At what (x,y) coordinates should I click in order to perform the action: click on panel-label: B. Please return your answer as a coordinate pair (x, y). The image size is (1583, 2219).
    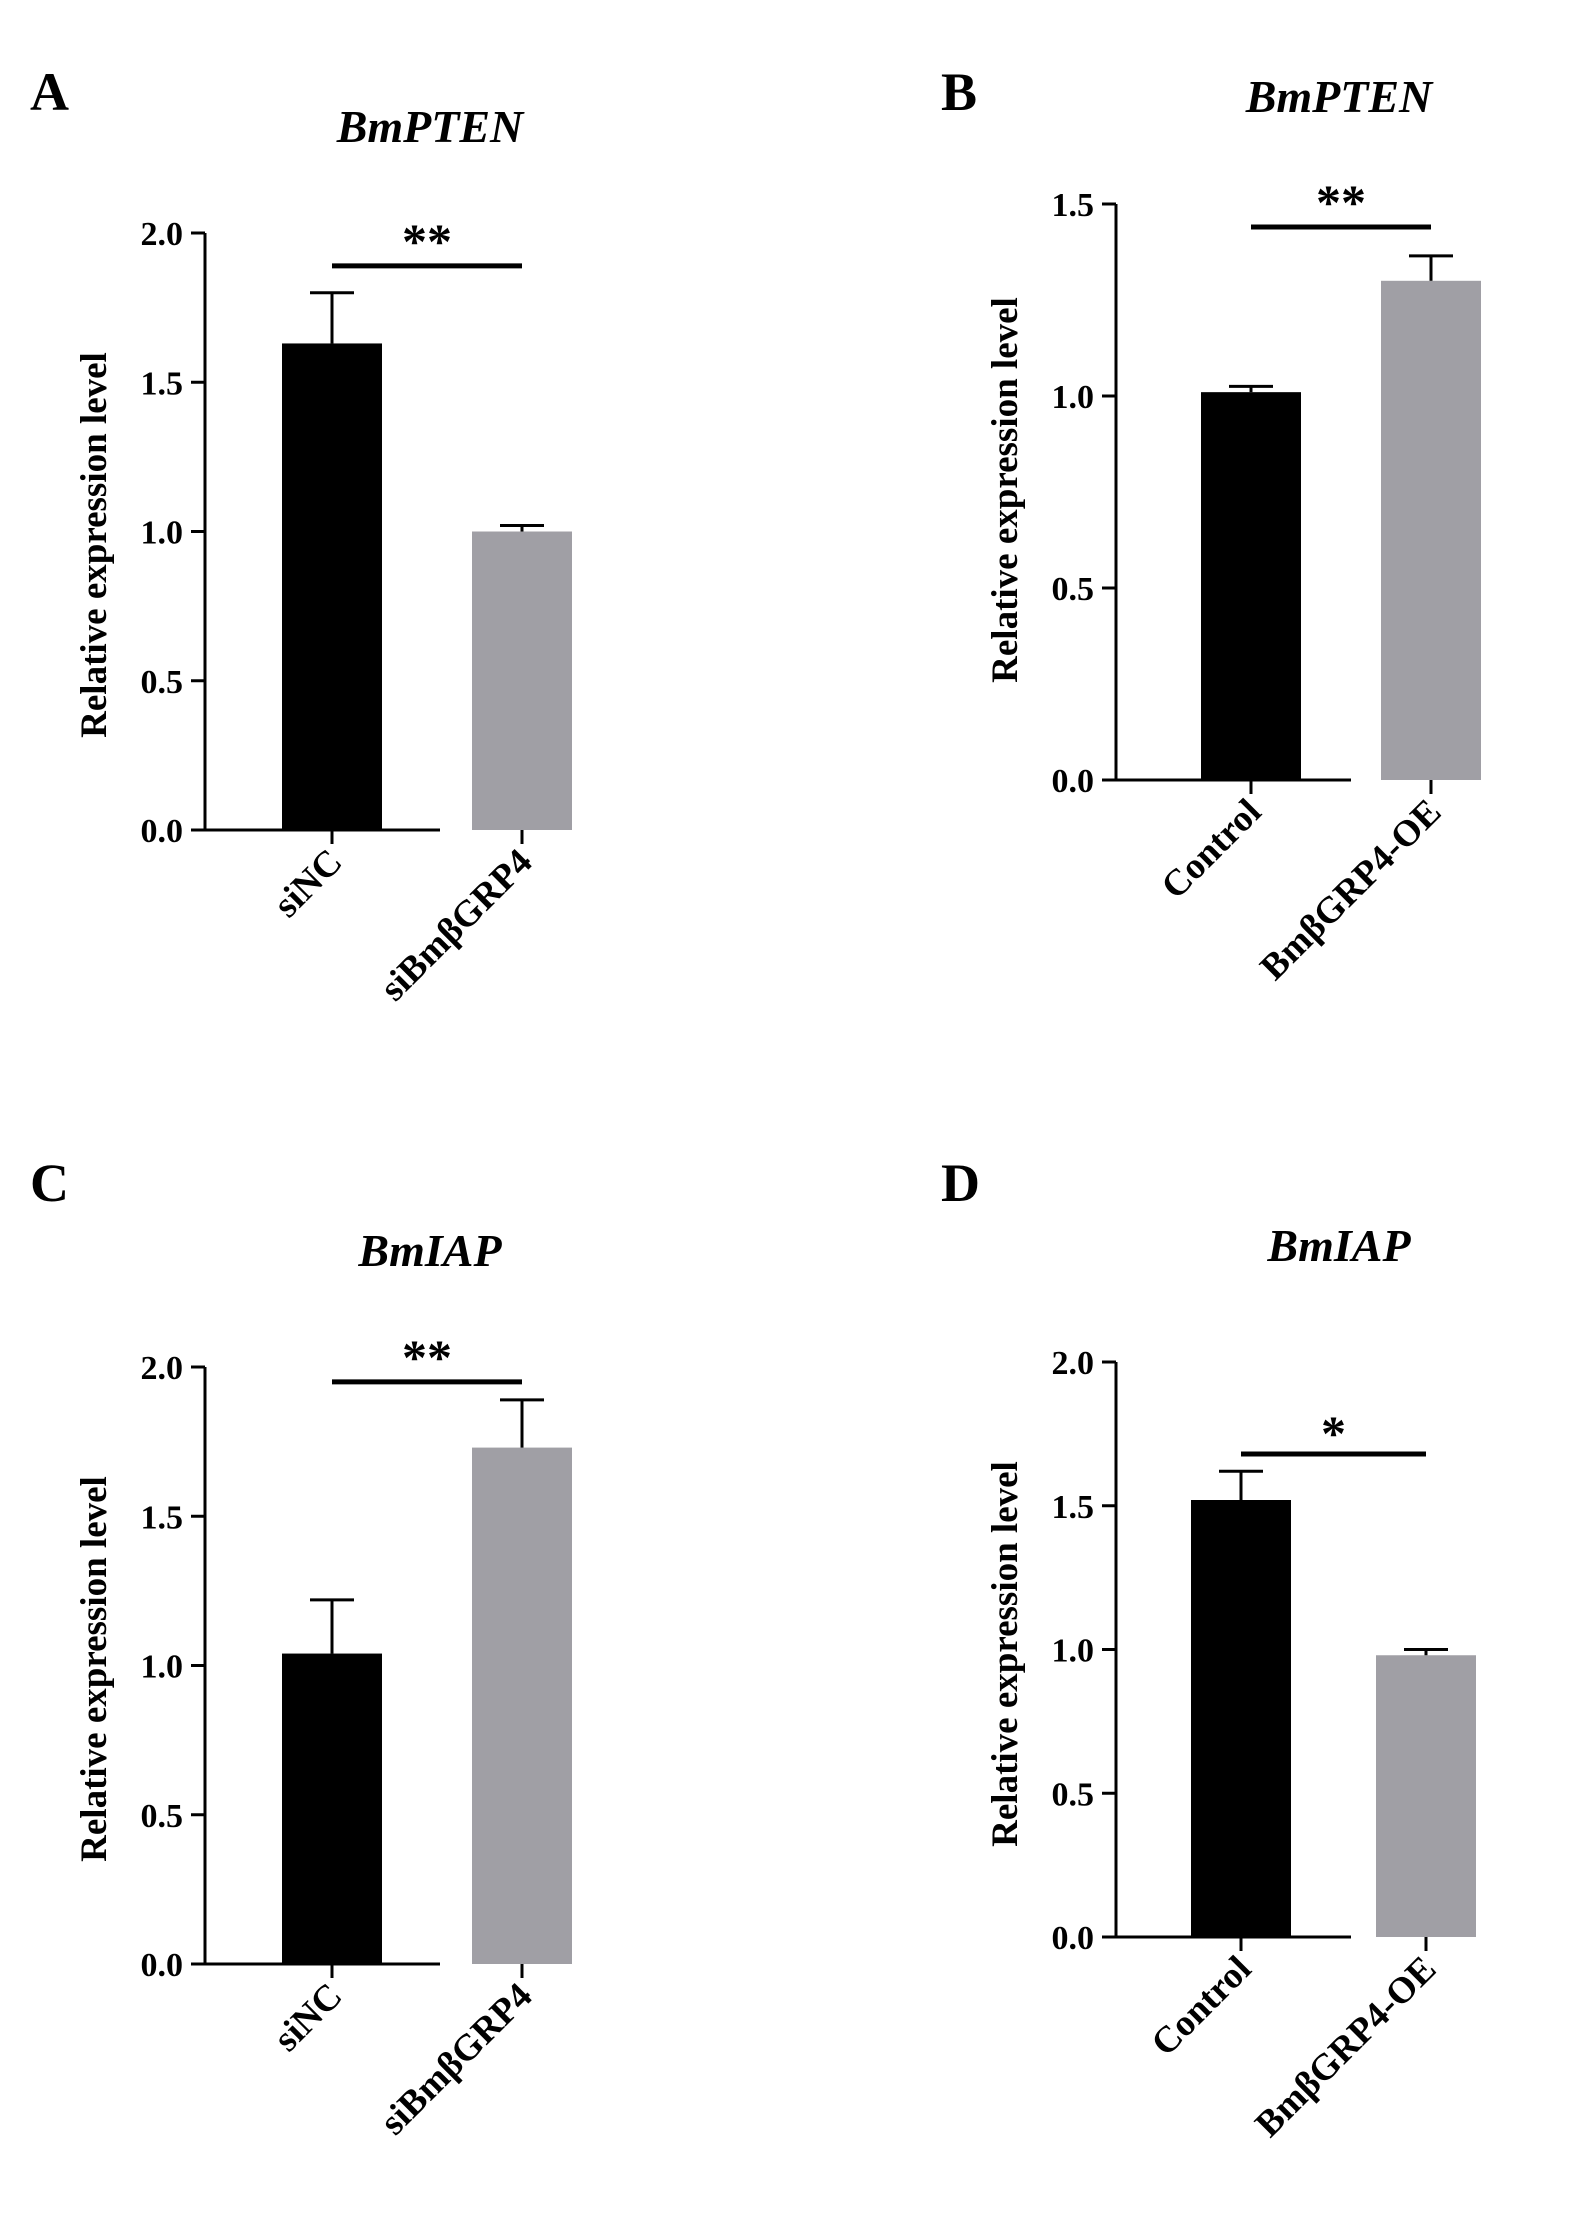
    Looking at the image, I should click on (959, 92).